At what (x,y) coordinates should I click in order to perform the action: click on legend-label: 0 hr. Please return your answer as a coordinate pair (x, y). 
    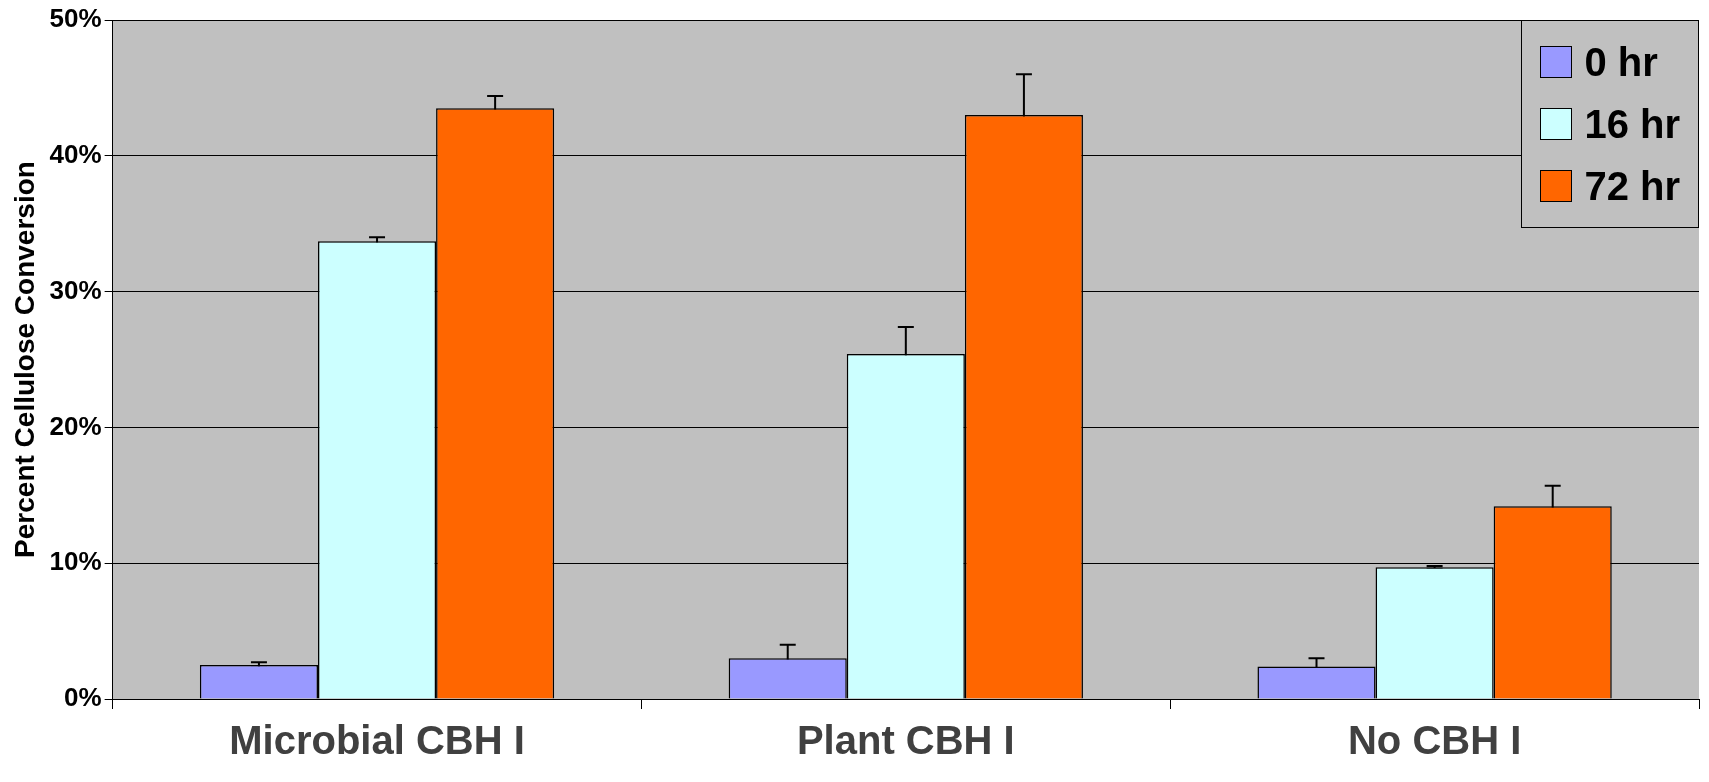
    Looking at the image, I should click on (1621, 62).